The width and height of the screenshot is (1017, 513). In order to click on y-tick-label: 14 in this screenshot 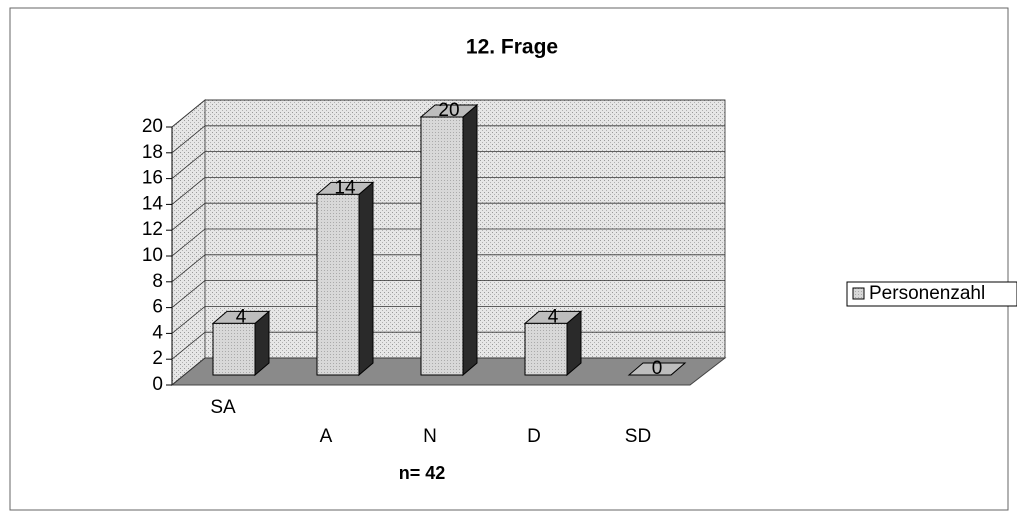, I will do `click(153, 203)`.